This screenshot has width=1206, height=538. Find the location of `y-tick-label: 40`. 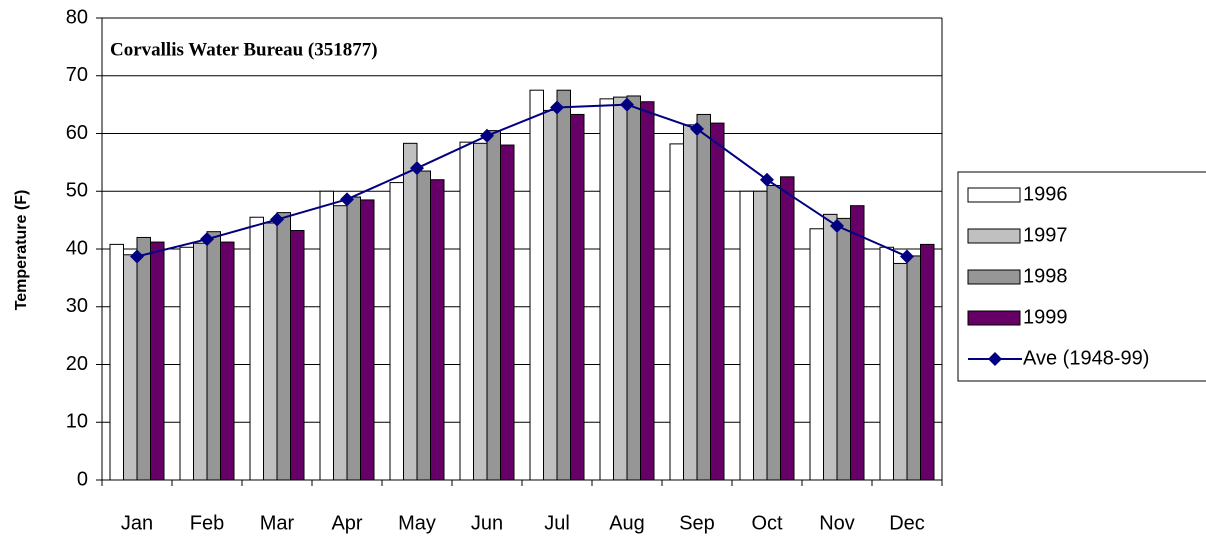

y-tick-label: 40 is located at coordinates (77, 248).